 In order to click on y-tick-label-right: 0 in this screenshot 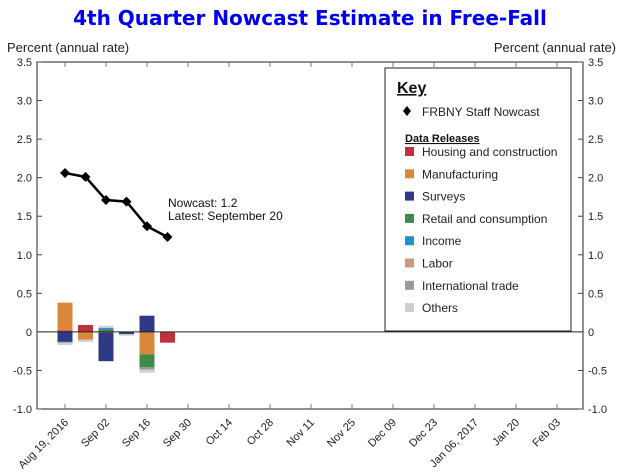, I will do `click(591, 333)`.